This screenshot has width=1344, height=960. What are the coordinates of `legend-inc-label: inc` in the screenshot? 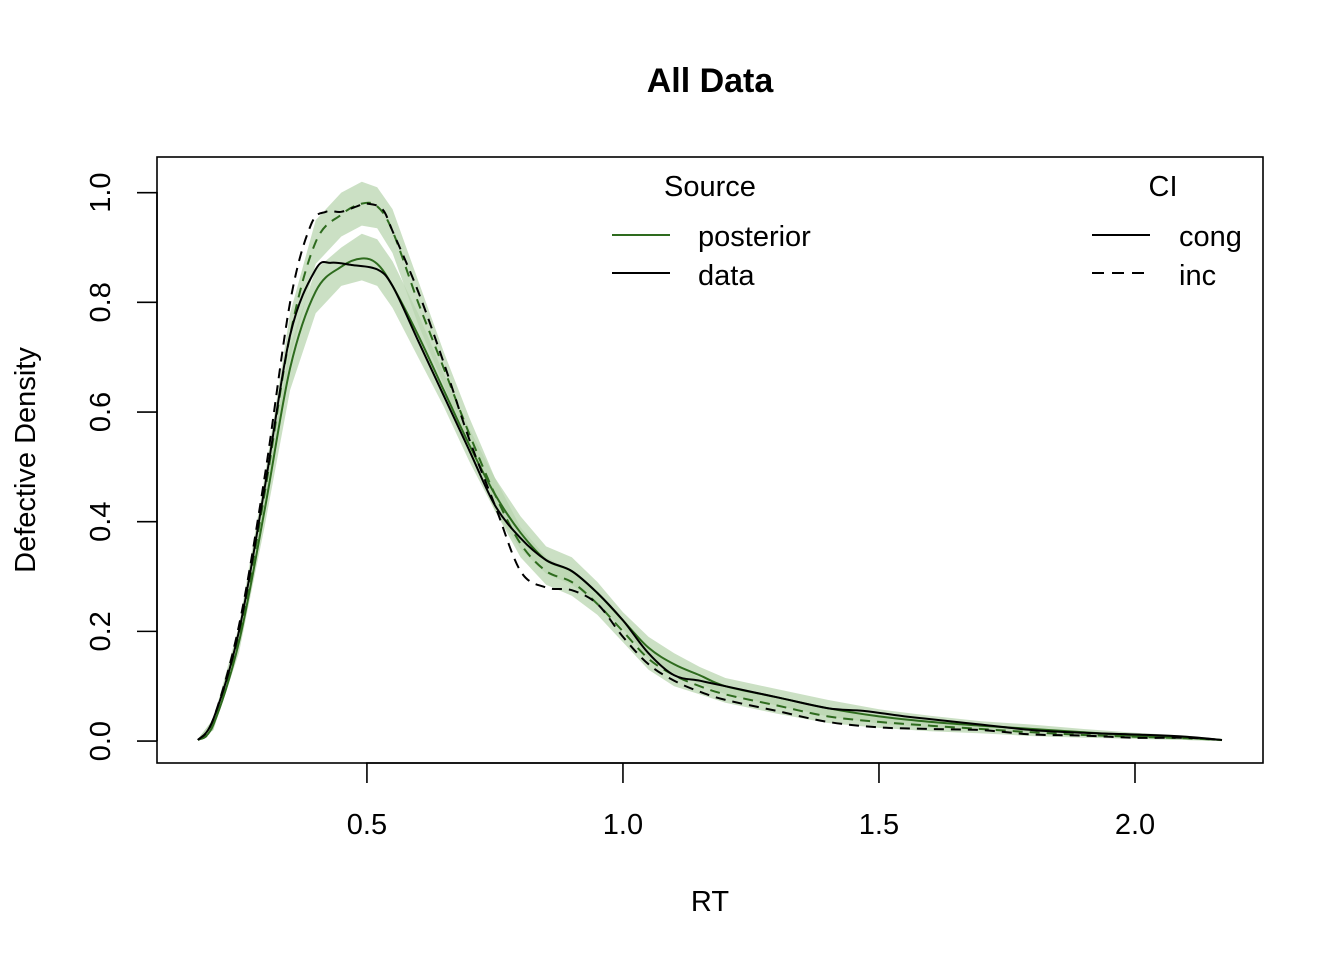 It's located at (1197, 276).